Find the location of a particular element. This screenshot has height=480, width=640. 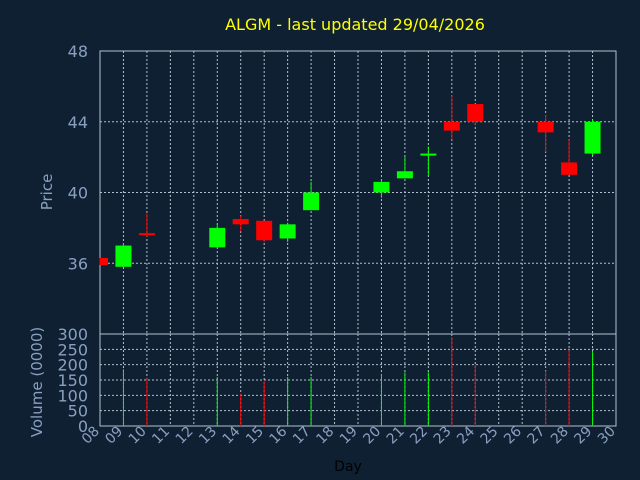

volume-tick-label: 0 is located at coordinates (83, 426).